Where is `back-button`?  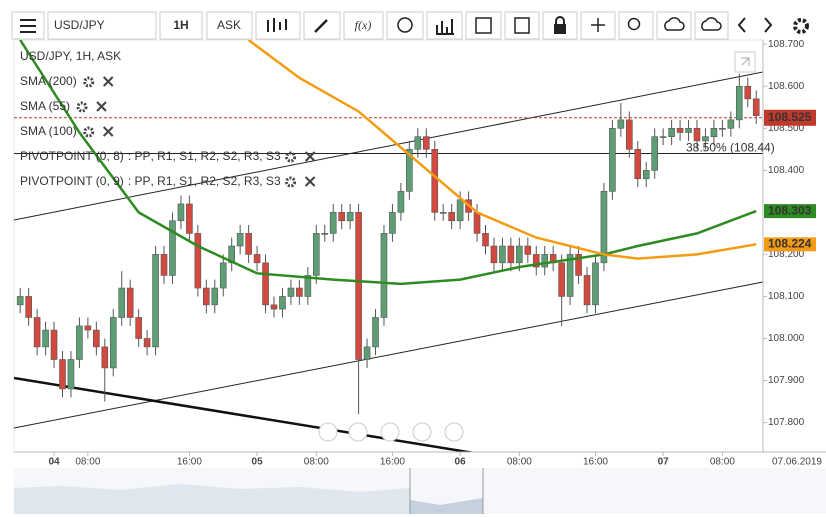 back-button is located at coordinates (741, 25).